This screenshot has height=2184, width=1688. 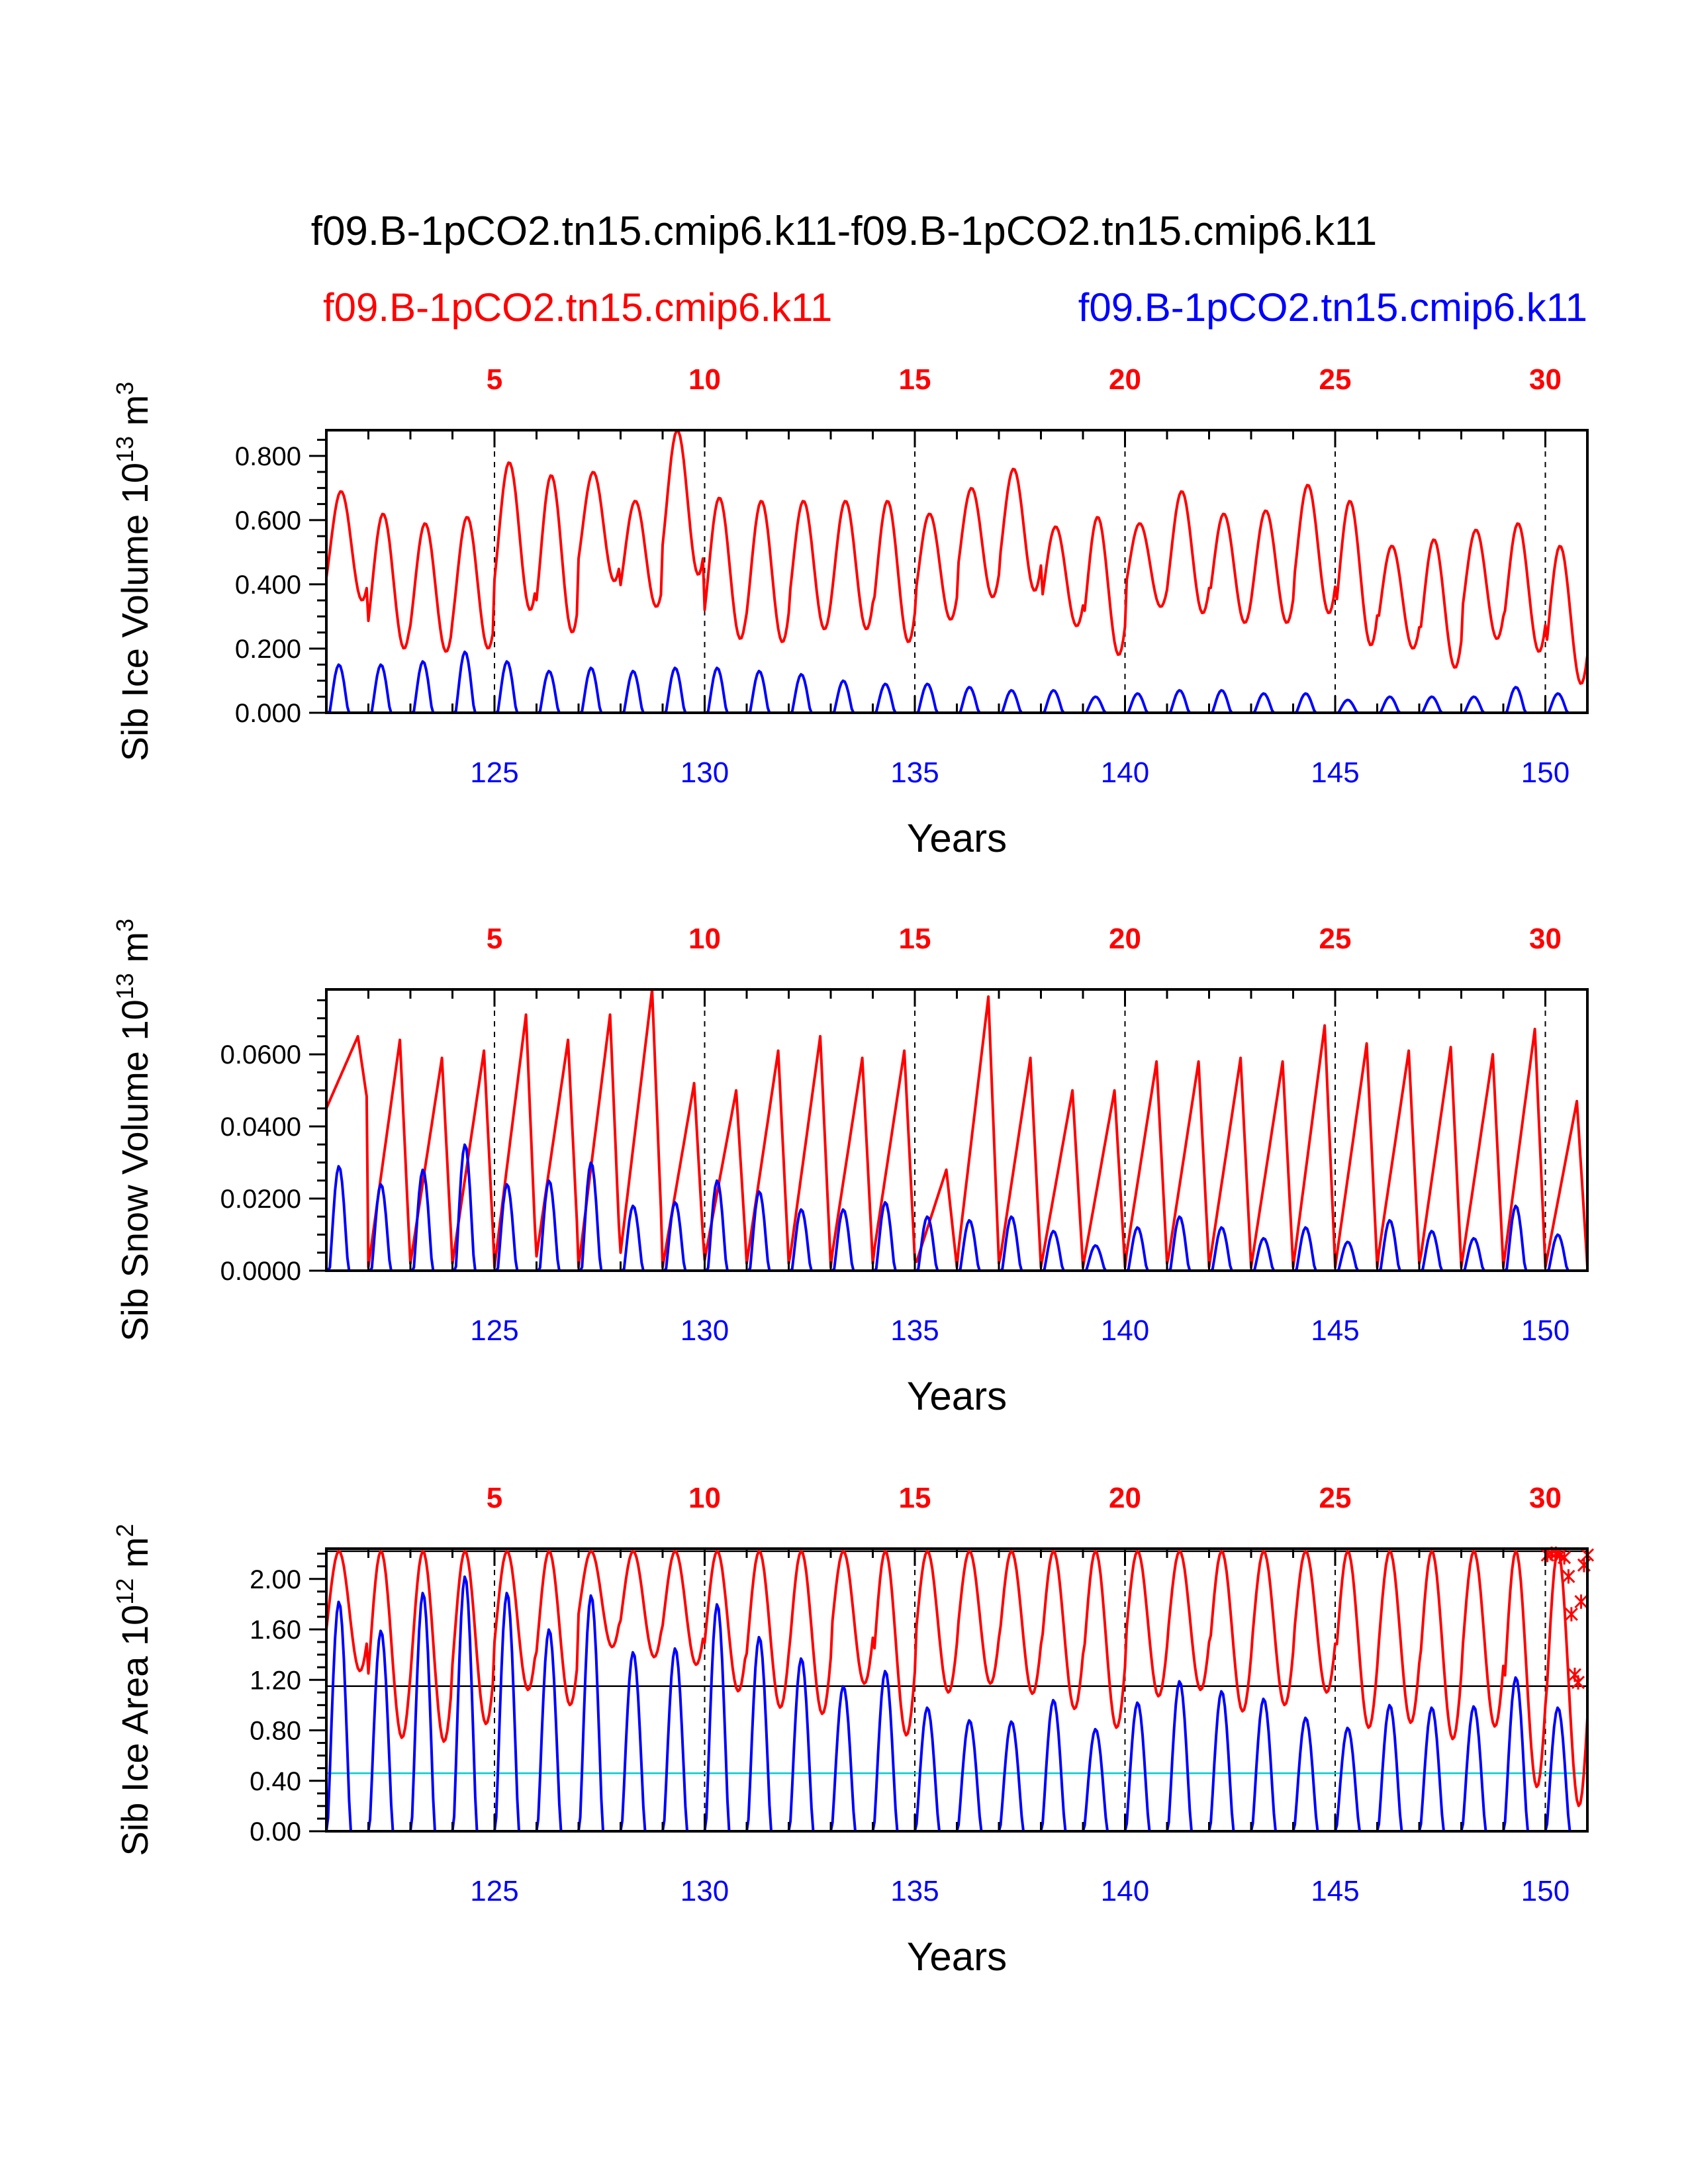 What do you see at coordinates (268, 520) in the screenshot?
I see `y-tick-label: 0.600` at bounding box center [268, 520].